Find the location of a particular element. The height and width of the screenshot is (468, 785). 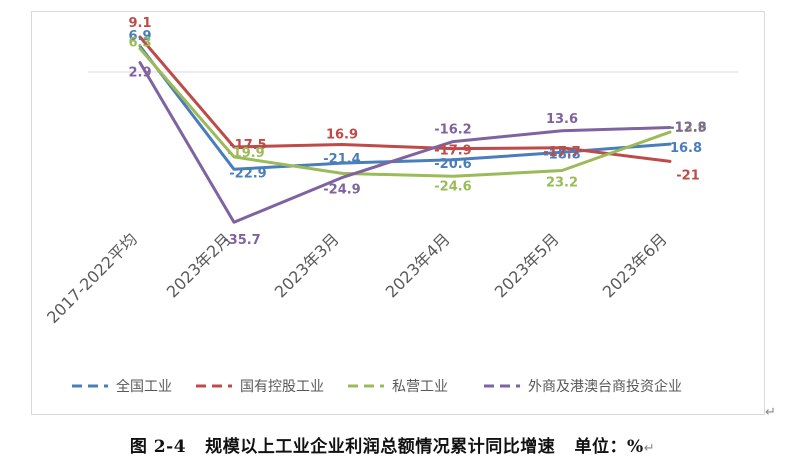

legend-label: 私营工业 is located at coordinates (420, 387).